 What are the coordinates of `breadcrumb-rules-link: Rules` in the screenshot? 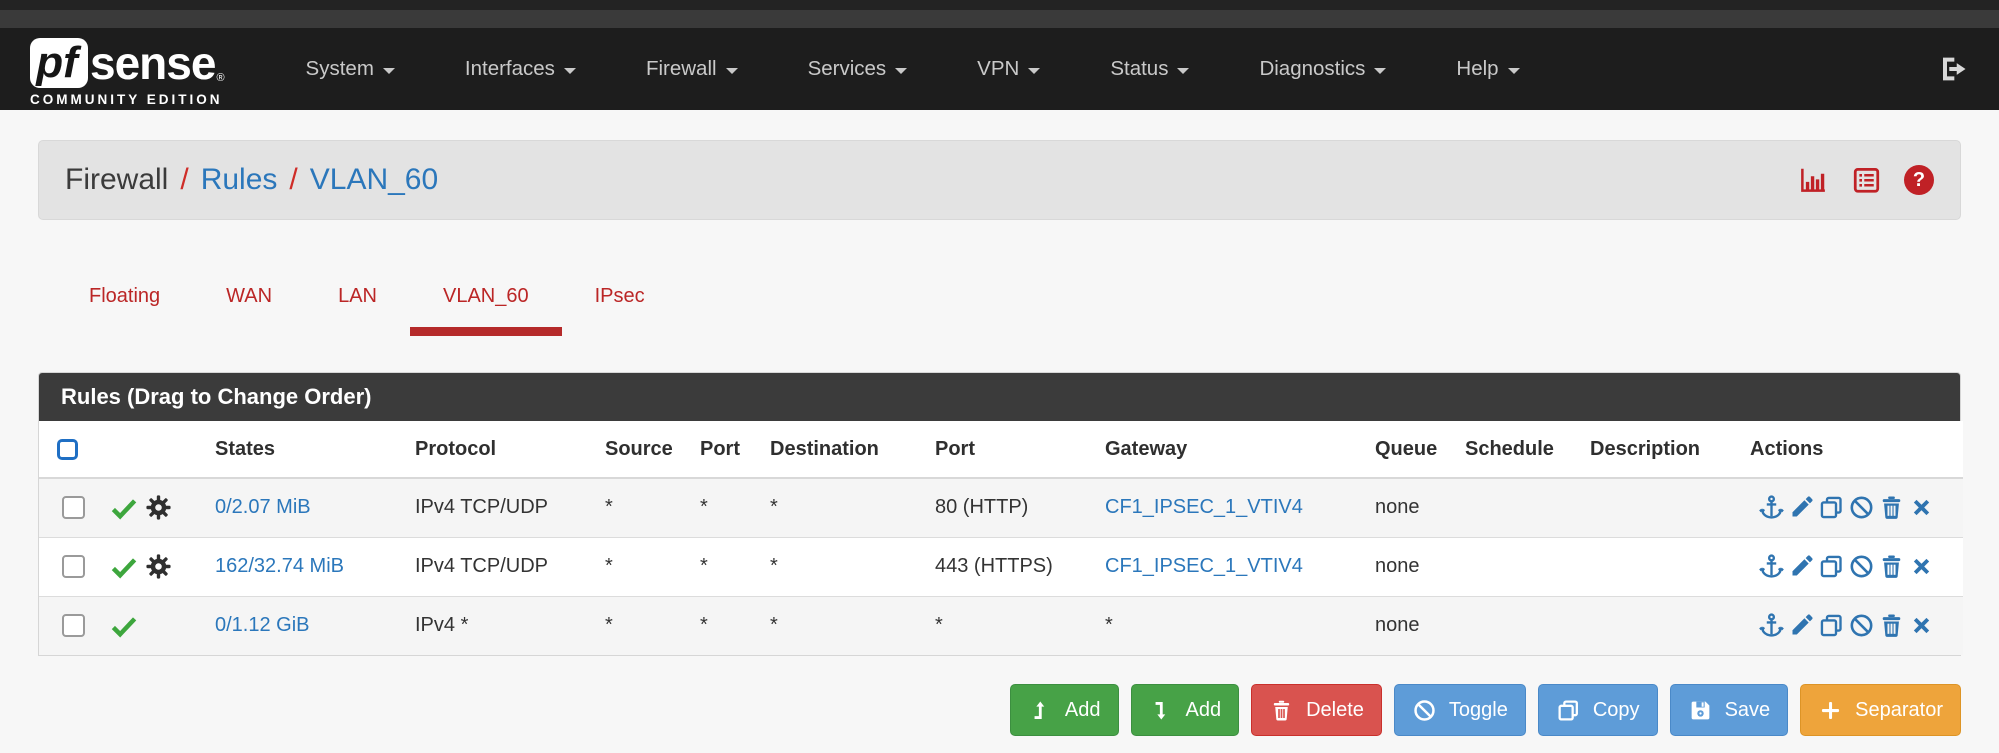 It's located at (239, 179).